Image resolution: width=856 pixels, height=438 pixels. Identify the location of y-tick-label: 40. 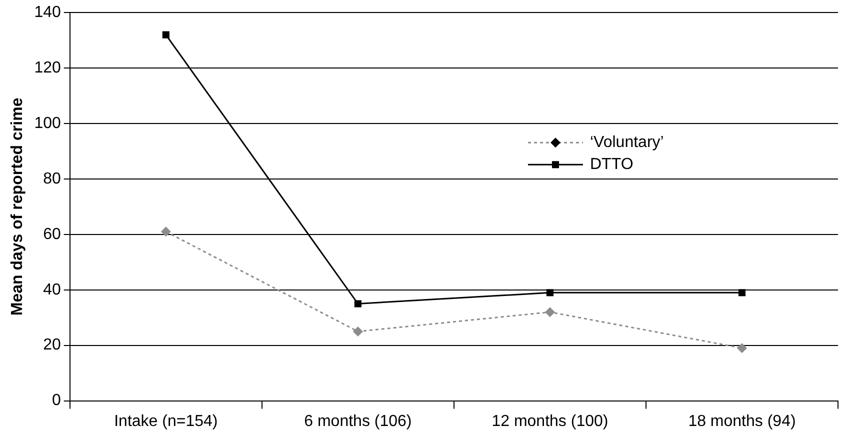
(52, 289).